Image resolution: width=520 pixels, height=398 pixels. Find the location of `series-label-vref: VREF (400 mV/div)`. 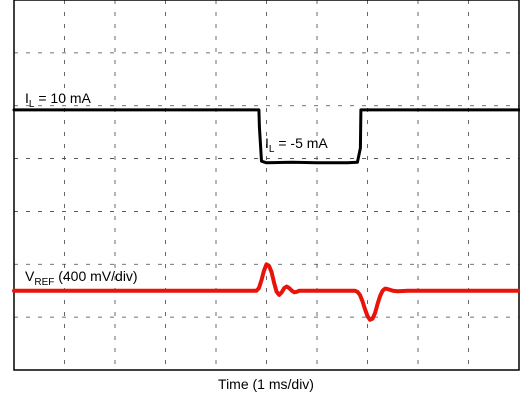

series-label-vref: VREF (400 mV/div) is located at coordinates (81, 278).